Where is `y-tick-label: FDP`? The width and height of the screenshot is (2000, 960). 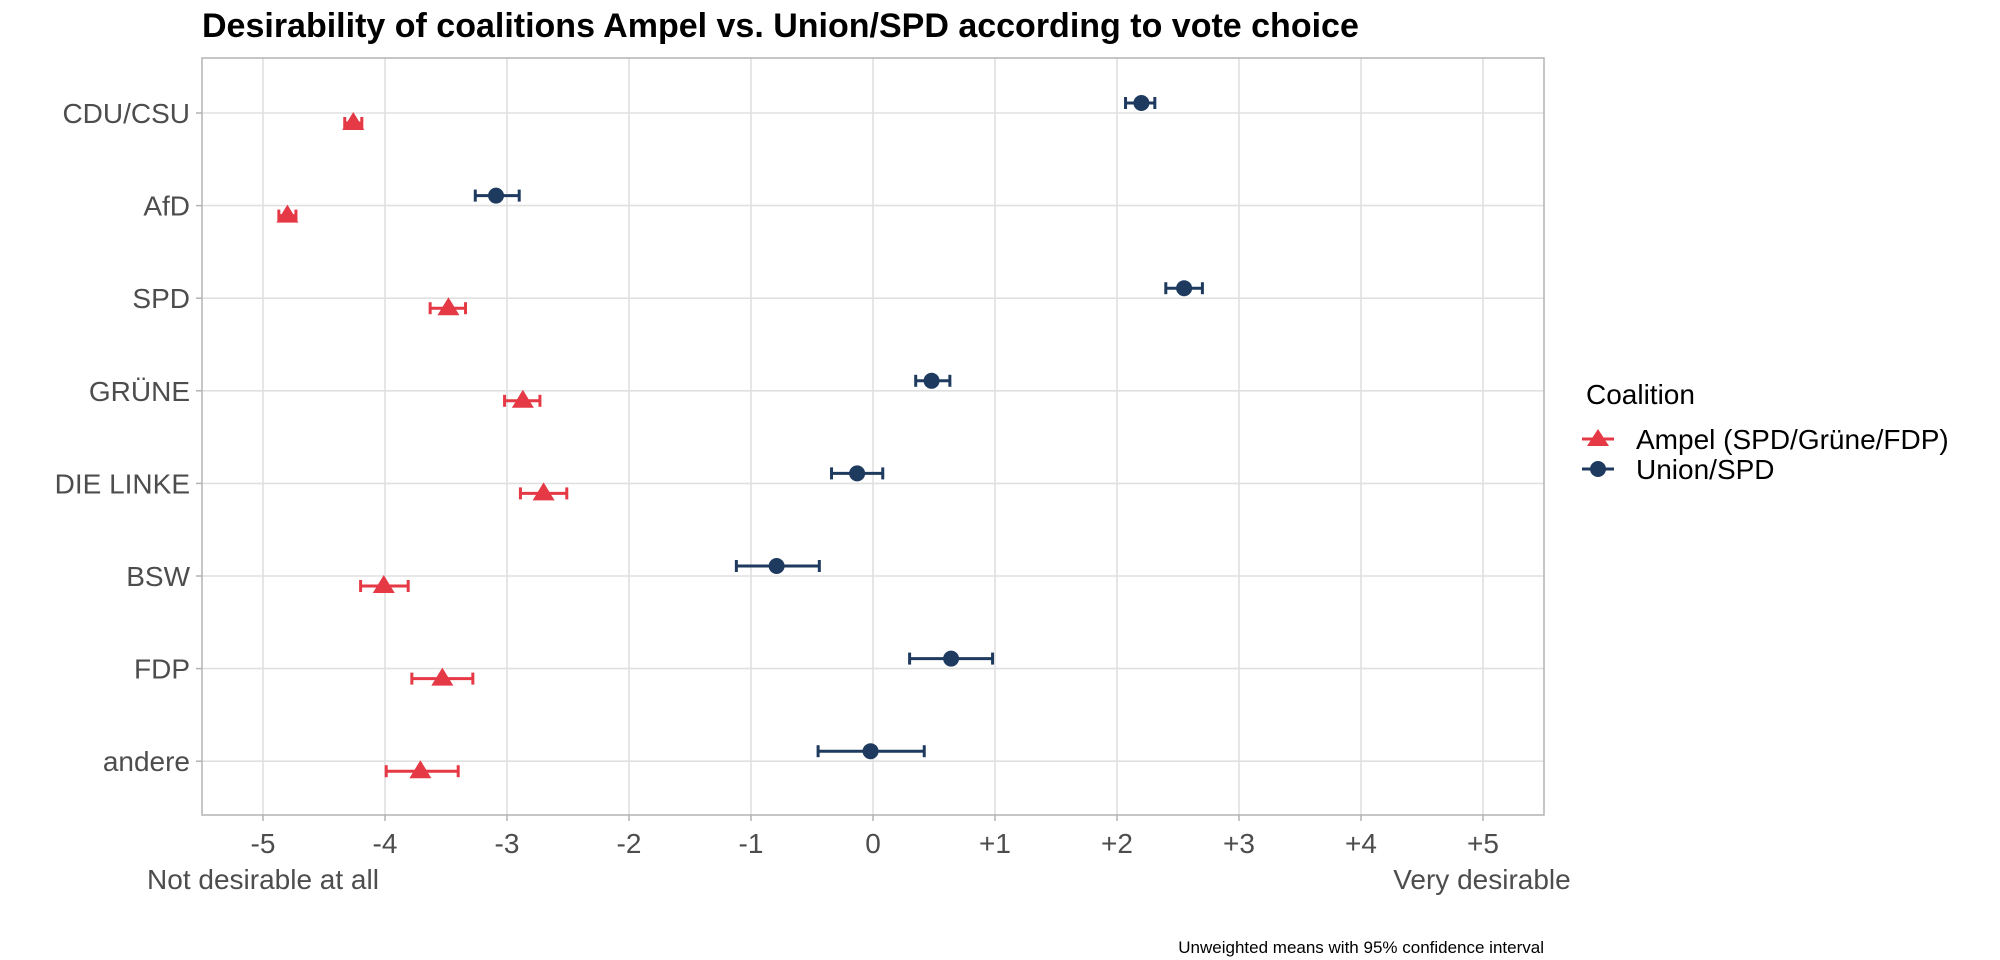
y-tick-label: FDP is located at coordinates (162, 669).